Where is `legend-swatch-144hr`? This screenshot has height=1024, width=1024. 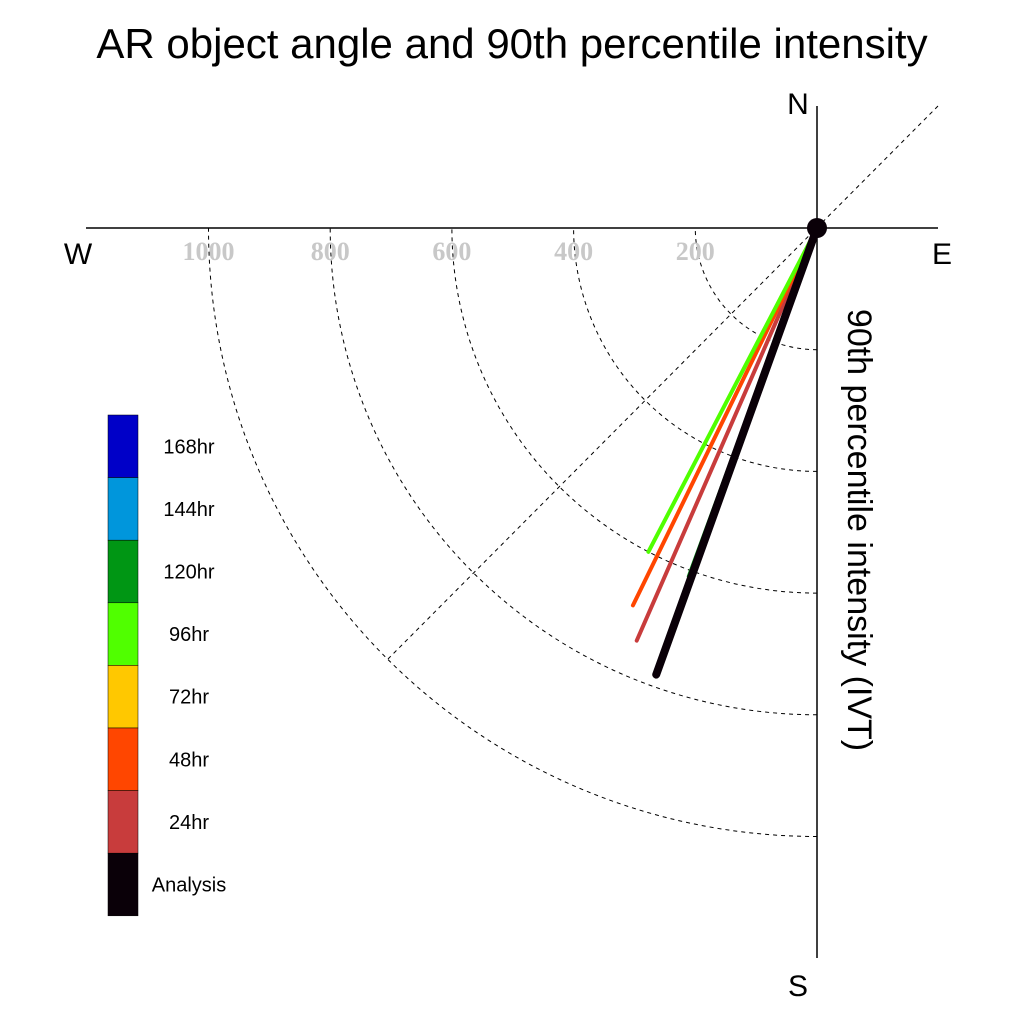 legend-swatch-144hr is located at coordinates (123, 509).